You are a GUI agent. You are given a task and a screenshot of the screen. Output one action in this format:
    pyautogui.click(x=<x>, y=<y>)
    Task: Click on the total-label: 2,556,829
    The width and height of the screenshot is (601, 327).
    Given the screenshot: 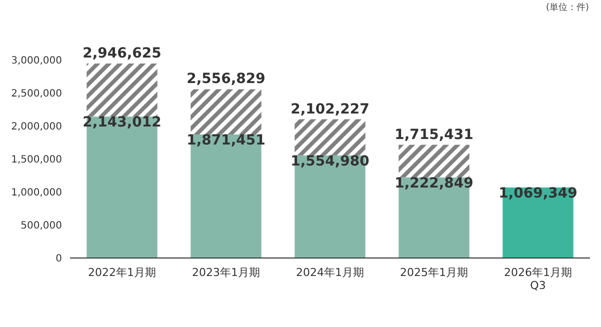 What is the action you would take?
    pyautogui.click(x=226, y=79)
    